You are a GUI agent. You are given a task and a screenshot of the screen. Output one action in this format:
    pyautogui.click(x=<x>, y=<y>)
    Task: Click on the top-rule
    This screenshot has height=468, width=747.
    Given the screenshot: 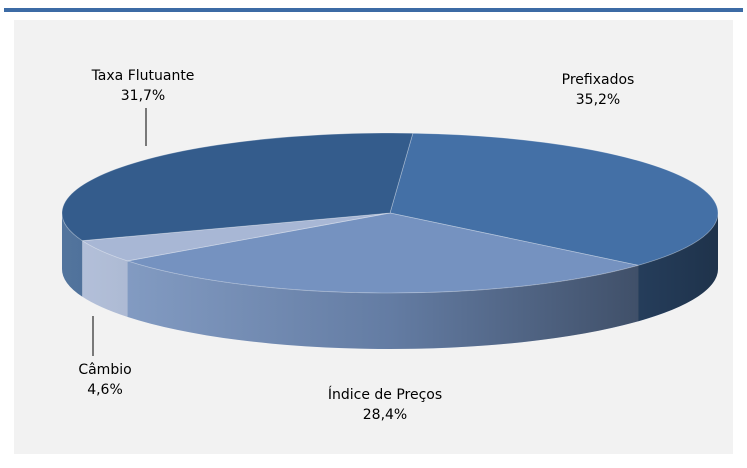 What is the action you would take?
    pyautogui.click(x=373, y=10)
    